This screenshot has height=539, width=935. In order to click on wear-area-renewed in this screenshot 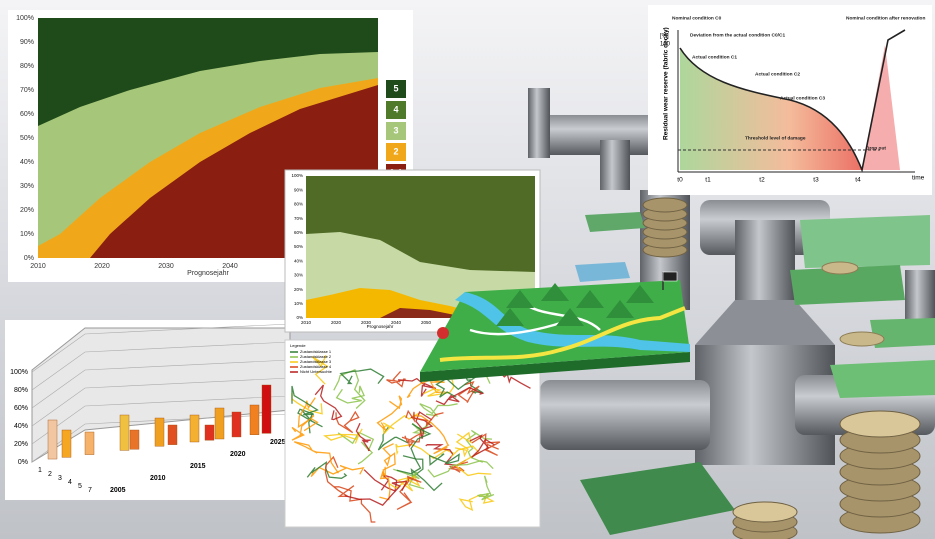, I will do `click(881, 107)`.